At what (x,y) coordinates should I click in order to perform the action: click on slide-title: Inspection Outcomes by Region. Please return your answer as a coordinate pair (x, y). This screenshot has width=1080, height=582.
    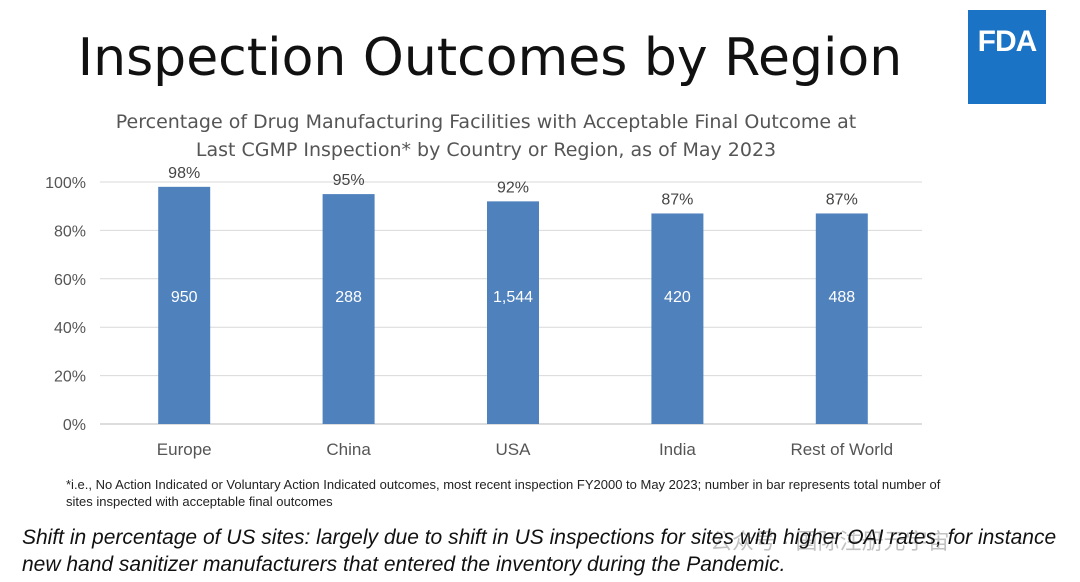
    Looking at the image, I should click on (490, 58).